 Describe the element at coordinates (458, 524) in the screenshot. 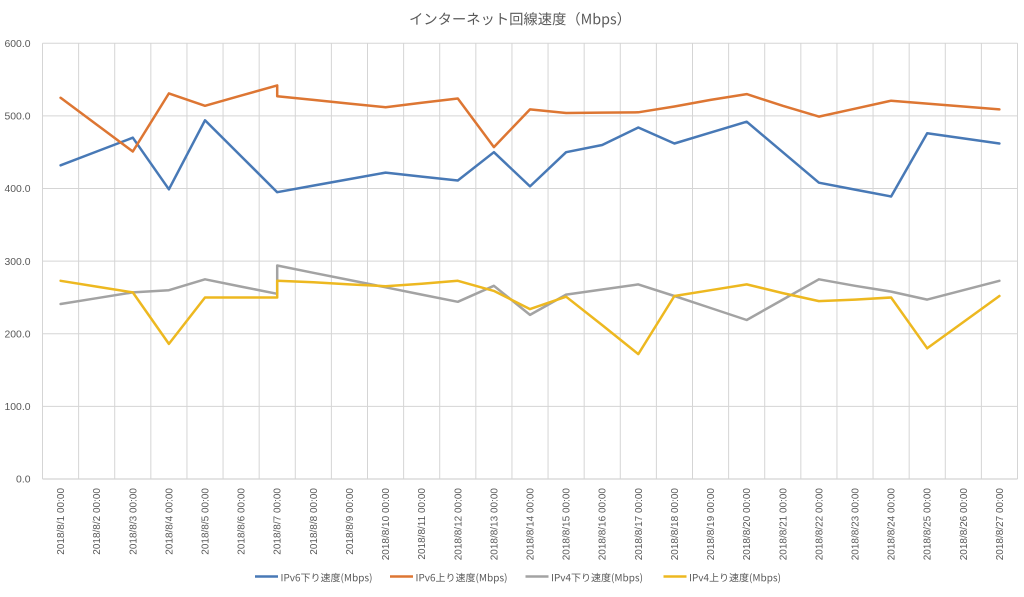

I see `svg-text: 2018/8/12 00:00` at that location.